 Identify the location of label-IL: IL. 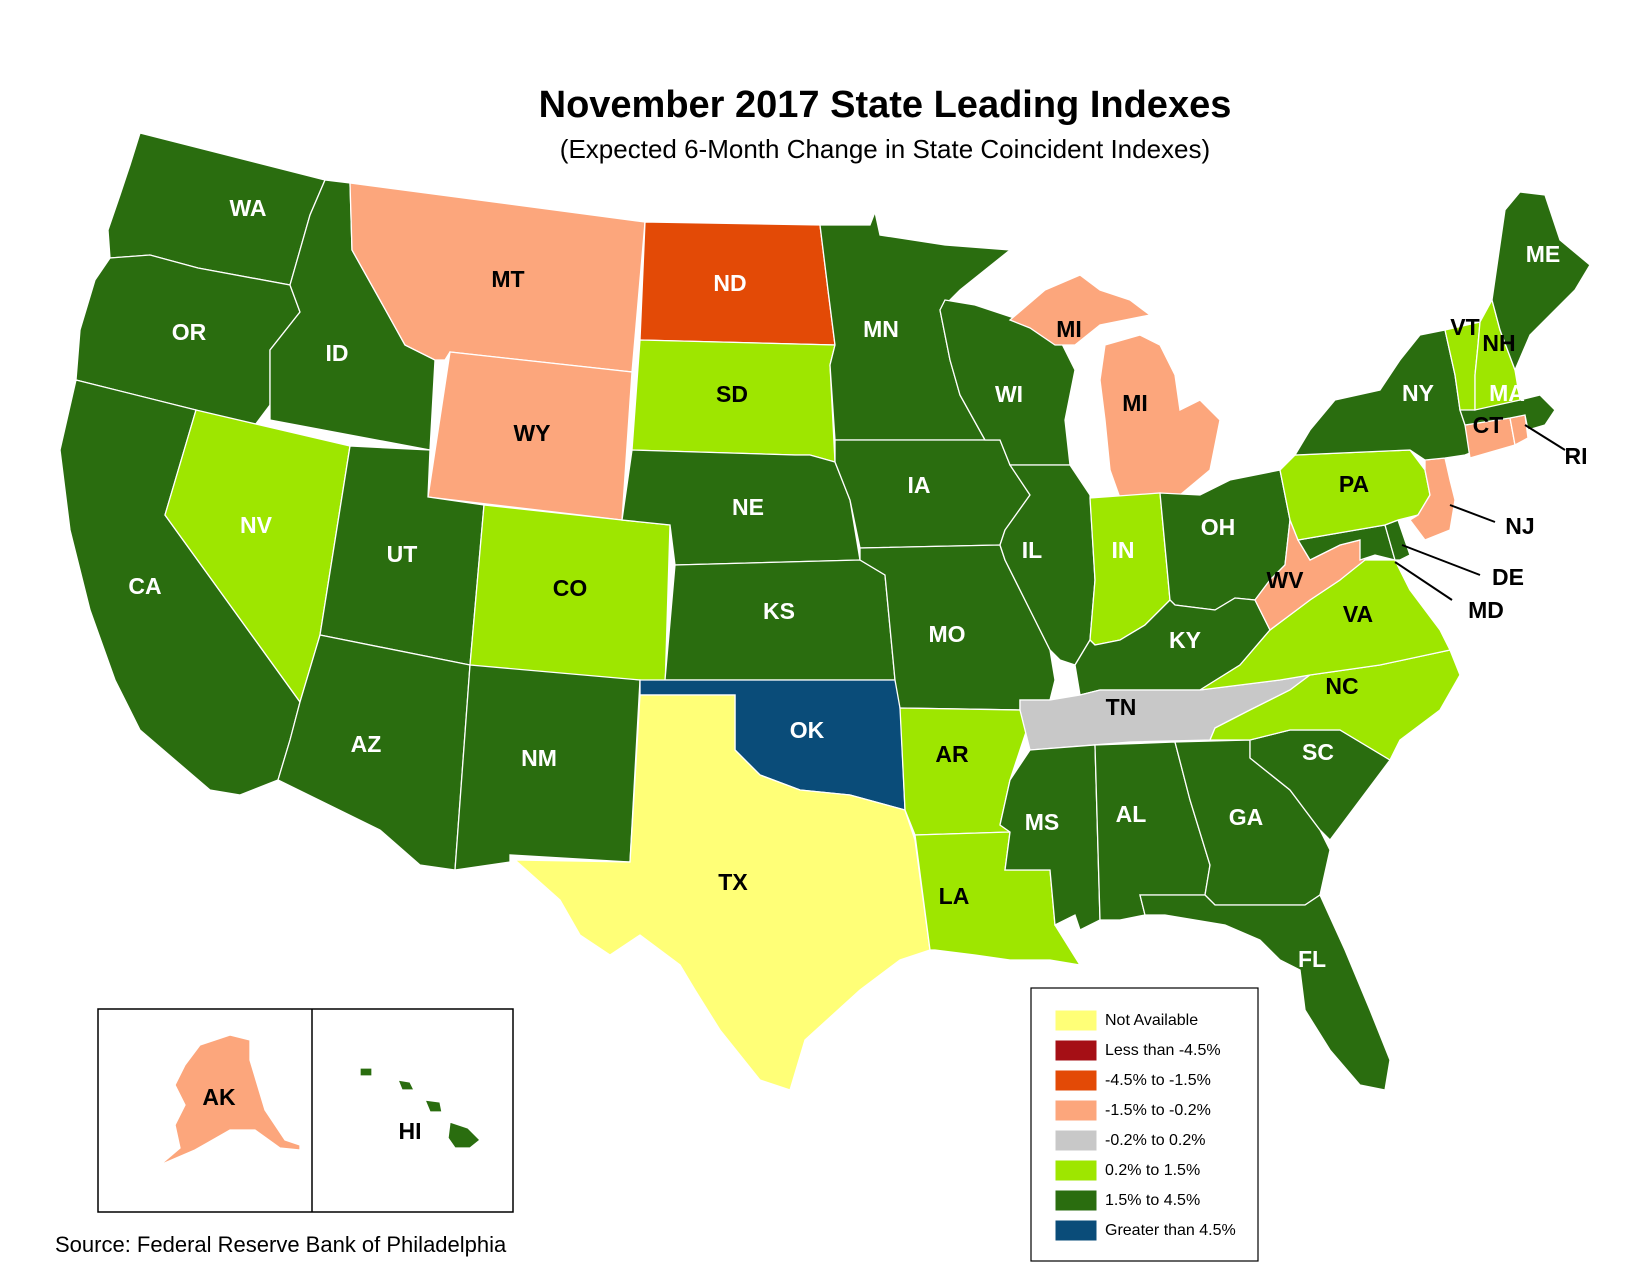
(1032, 550).